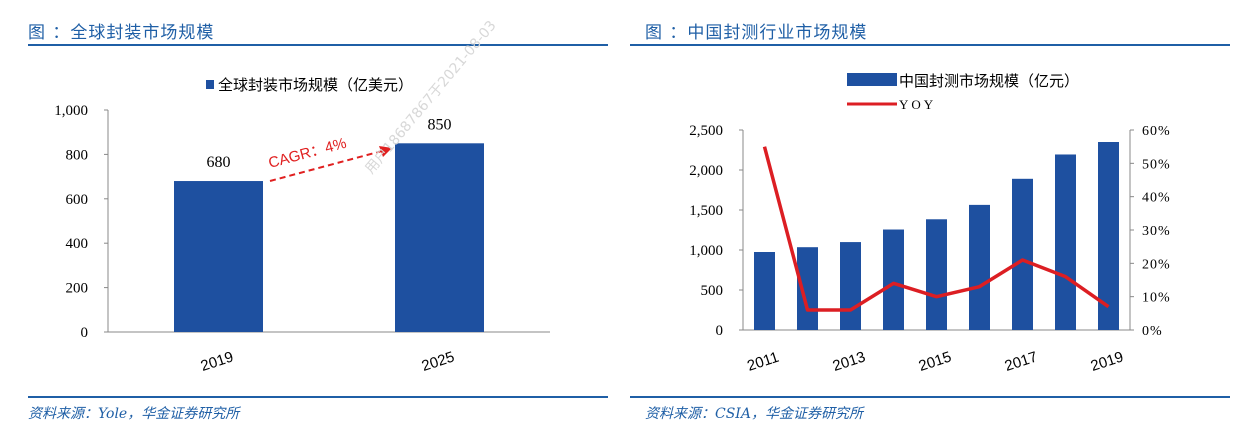  What do you see at coordinates (989, 81) in the screenshot?
I see `right-legend-bar-label: 中国封测市场规模（亿元）` at bounding box center [989, 81].